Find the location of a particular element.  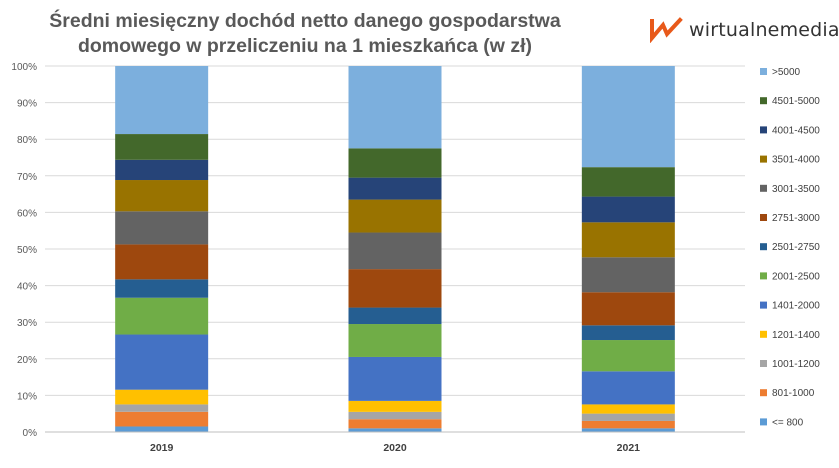

legend-label: 1401-2000 is located at coordinates (796, 306).